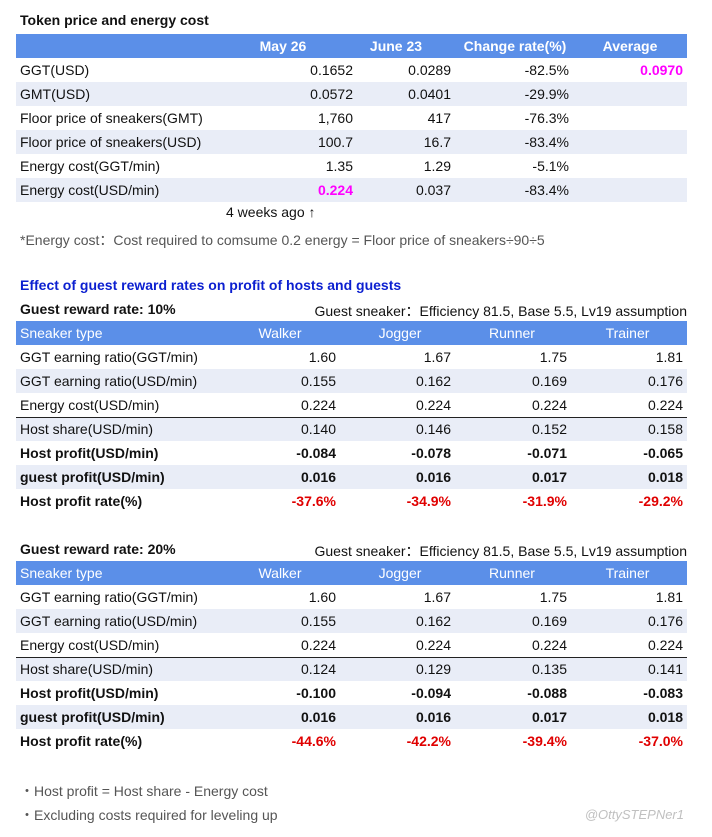 This screenshot has height=837, width=712. What do you see at coordinates (553, 597) in the screenshot?
I see `runner-value: 1.75` at bounding box center [553, 597].